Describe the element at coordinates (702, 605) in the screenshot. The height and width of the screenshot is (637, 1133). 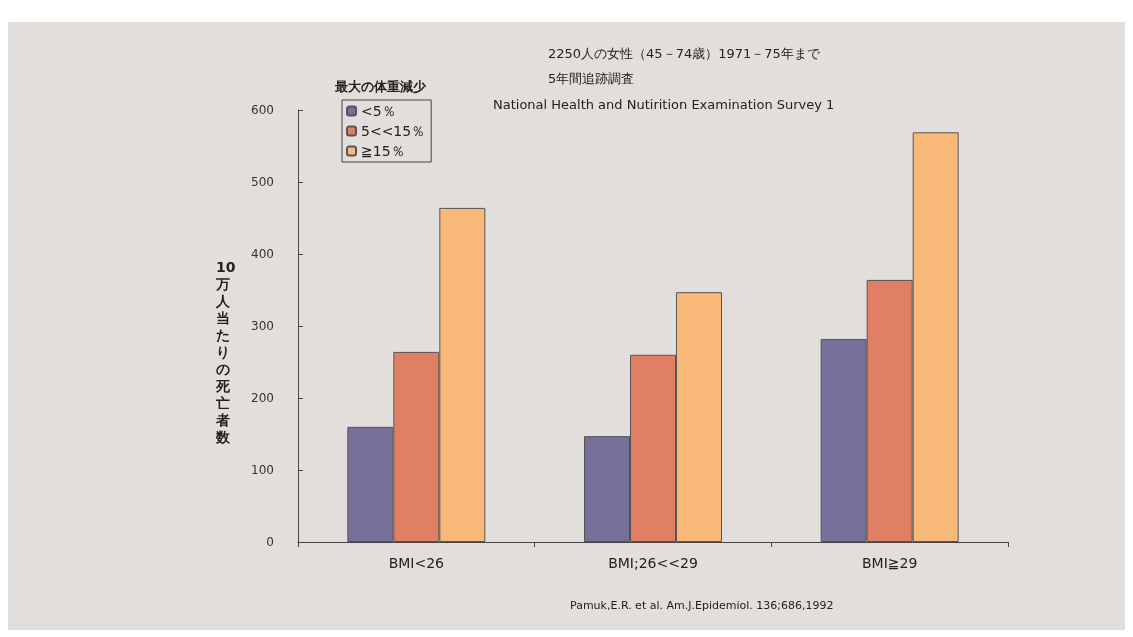
I see `text: Pamuk,E.R. et al. Am.J.Epidemiol. 136;686,1992` at that location.